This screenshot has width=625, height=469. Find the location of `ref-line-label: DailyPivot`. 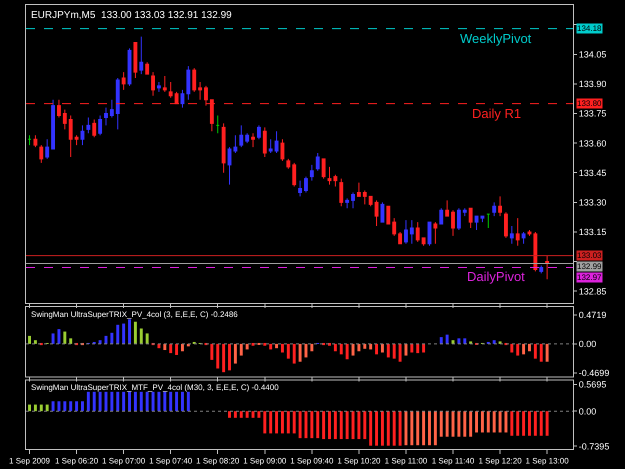

ref-line-label: DailyPivot is located at coordinates (496, 276).